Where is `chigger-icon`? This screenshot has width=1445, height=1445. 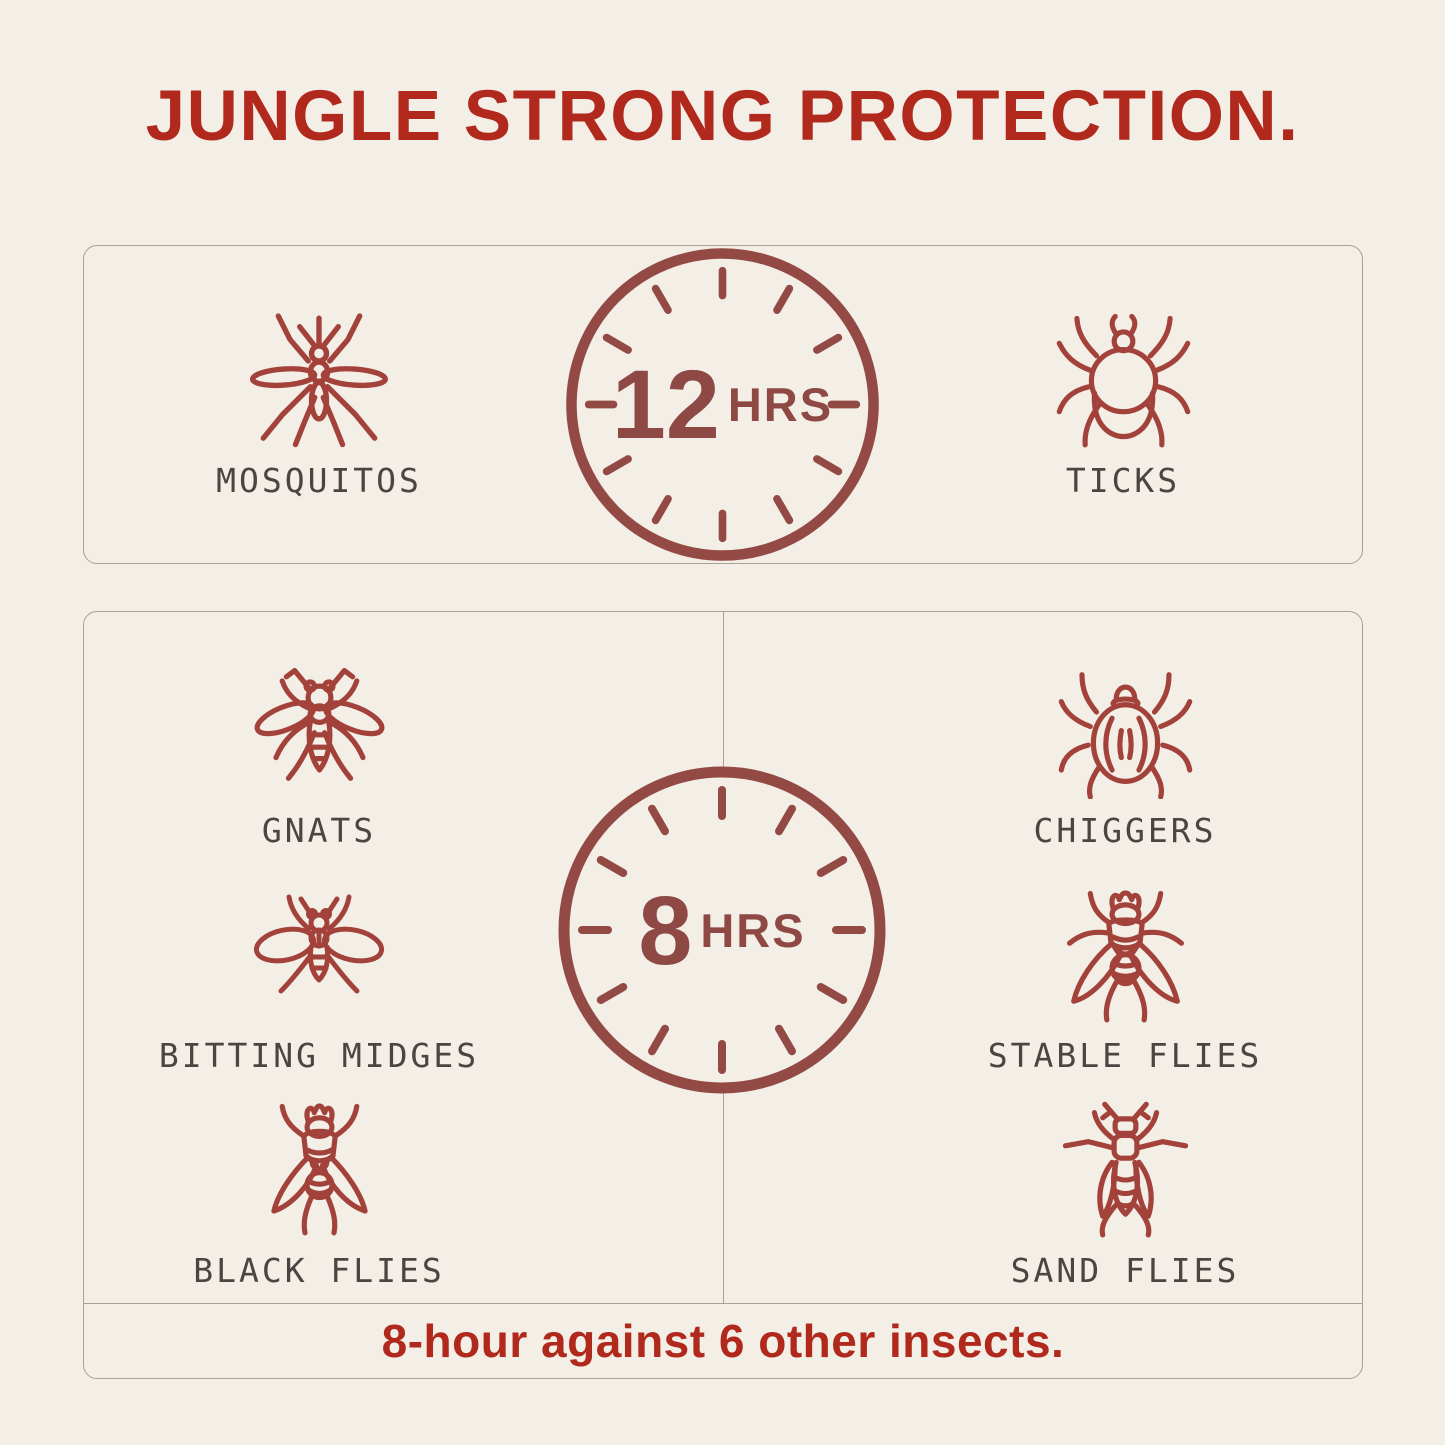
chigger-icon is located at coordinates (1125, 735).